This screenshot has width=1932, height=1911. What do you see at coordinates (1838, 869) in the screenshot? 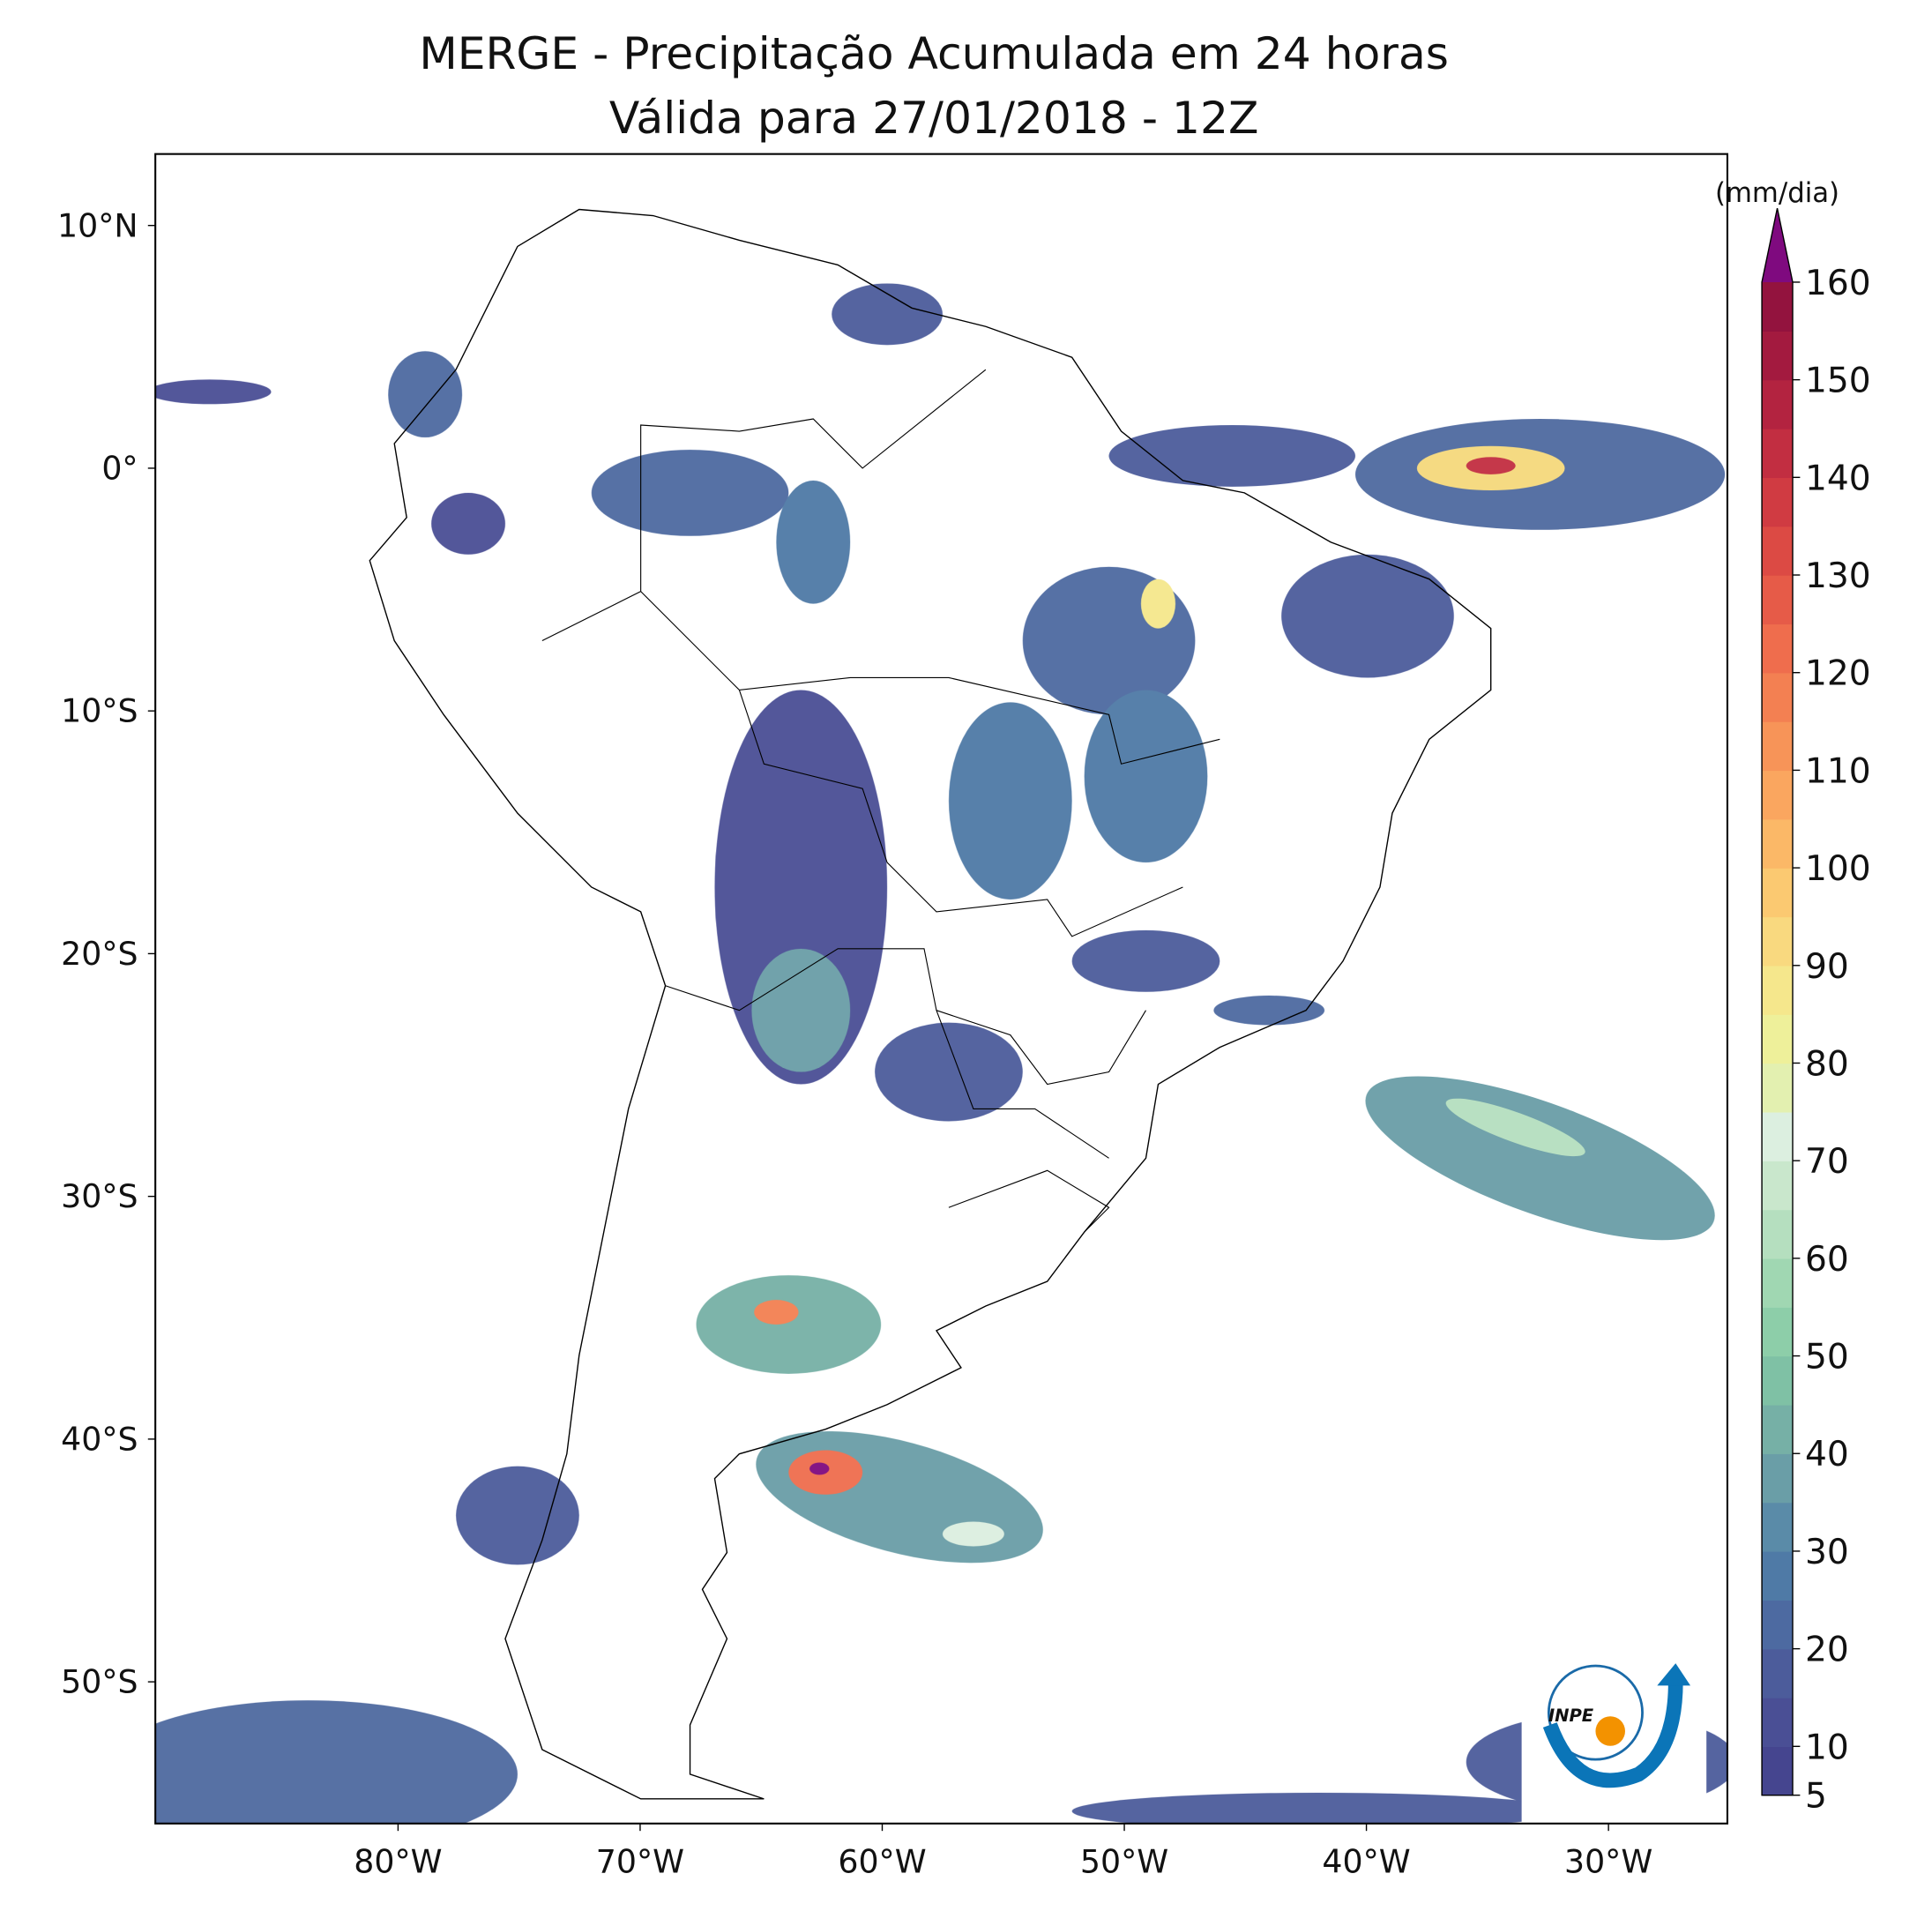
I see `colorbar-tick-label: 100` at bounding box center [1838, 869].